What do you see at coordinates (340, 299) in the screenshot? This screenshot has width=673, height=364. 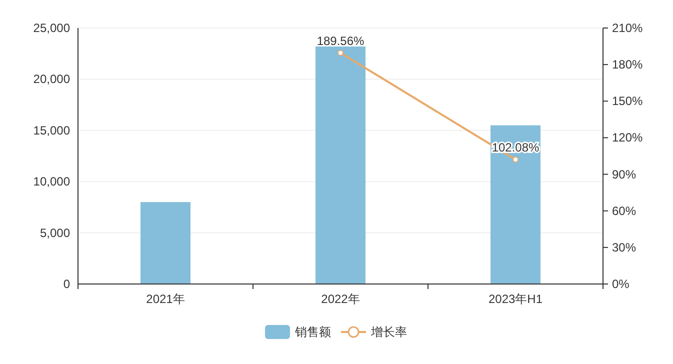 I see `x-tick-label: 2022年` at bounding box center [340, 299].